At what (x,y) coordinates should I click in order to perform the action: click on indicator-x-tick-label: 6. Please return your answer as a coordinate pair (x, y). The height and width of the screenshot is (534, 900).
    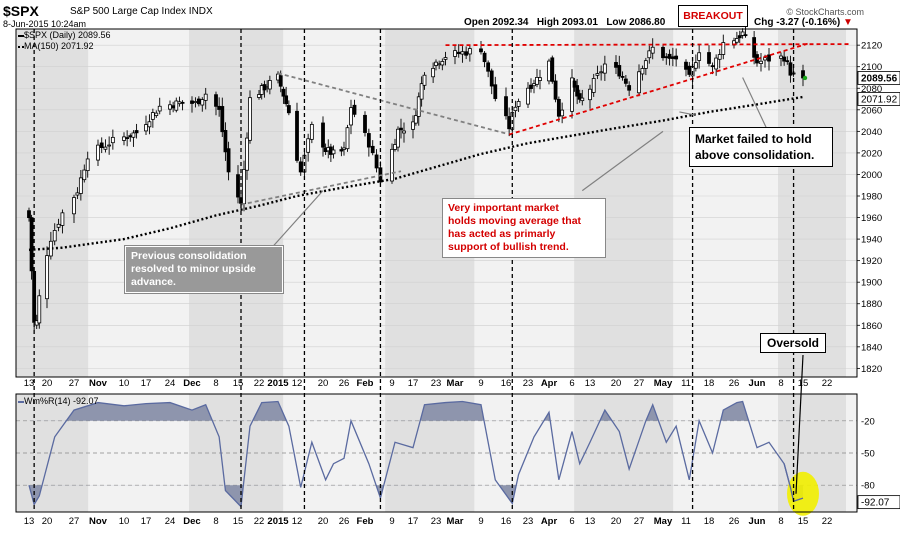
    Looking at the image, I should click on (571, 521).